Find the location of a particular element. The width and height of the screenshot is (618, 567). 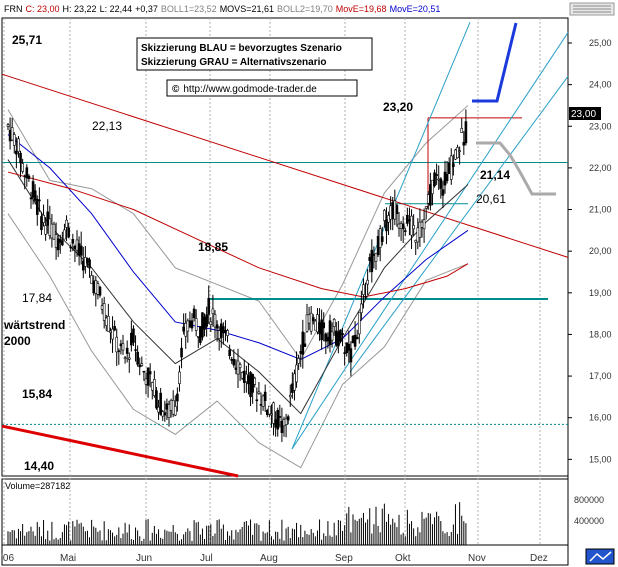

website-box: © http://www.godmode-trader.de is located at coordinates (262, 88).